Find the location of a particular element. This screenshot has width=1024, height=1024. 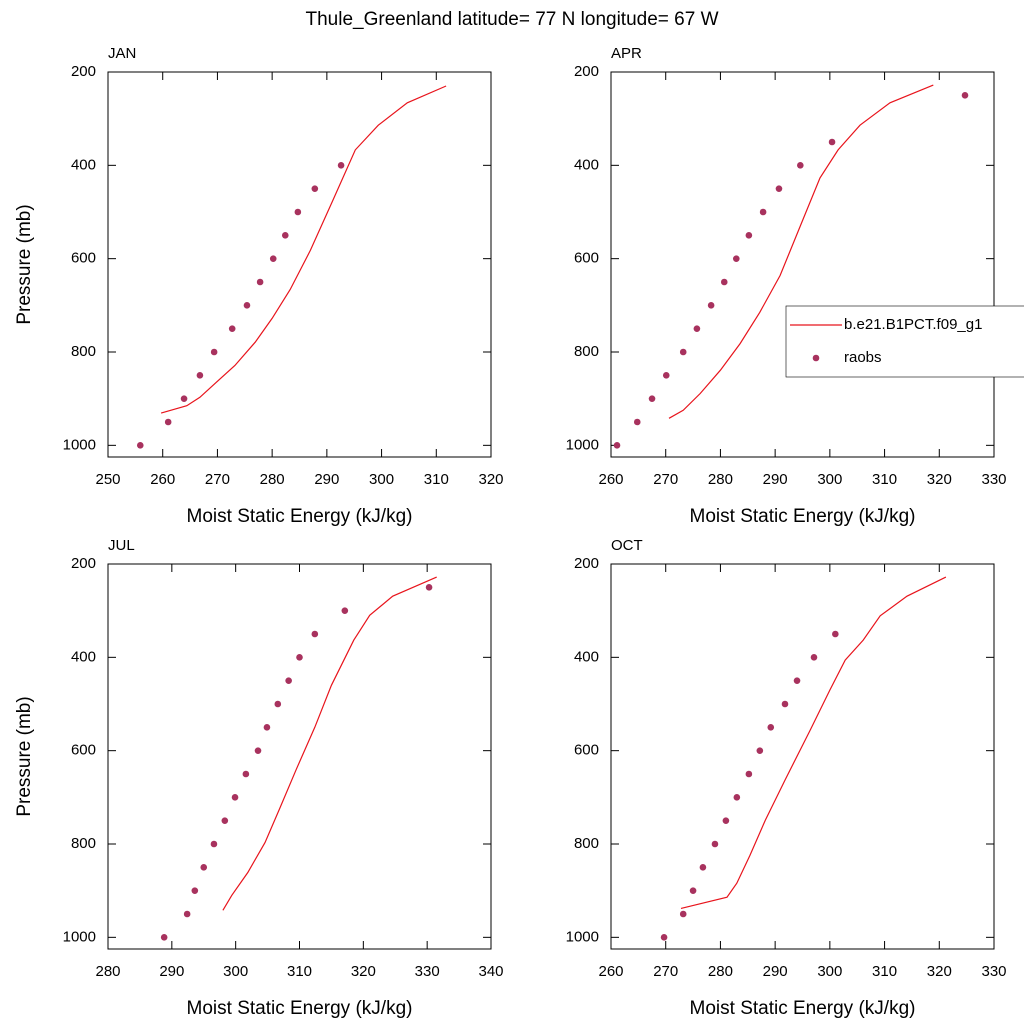

panel-title: JAN is located at coordinates (122, 53).